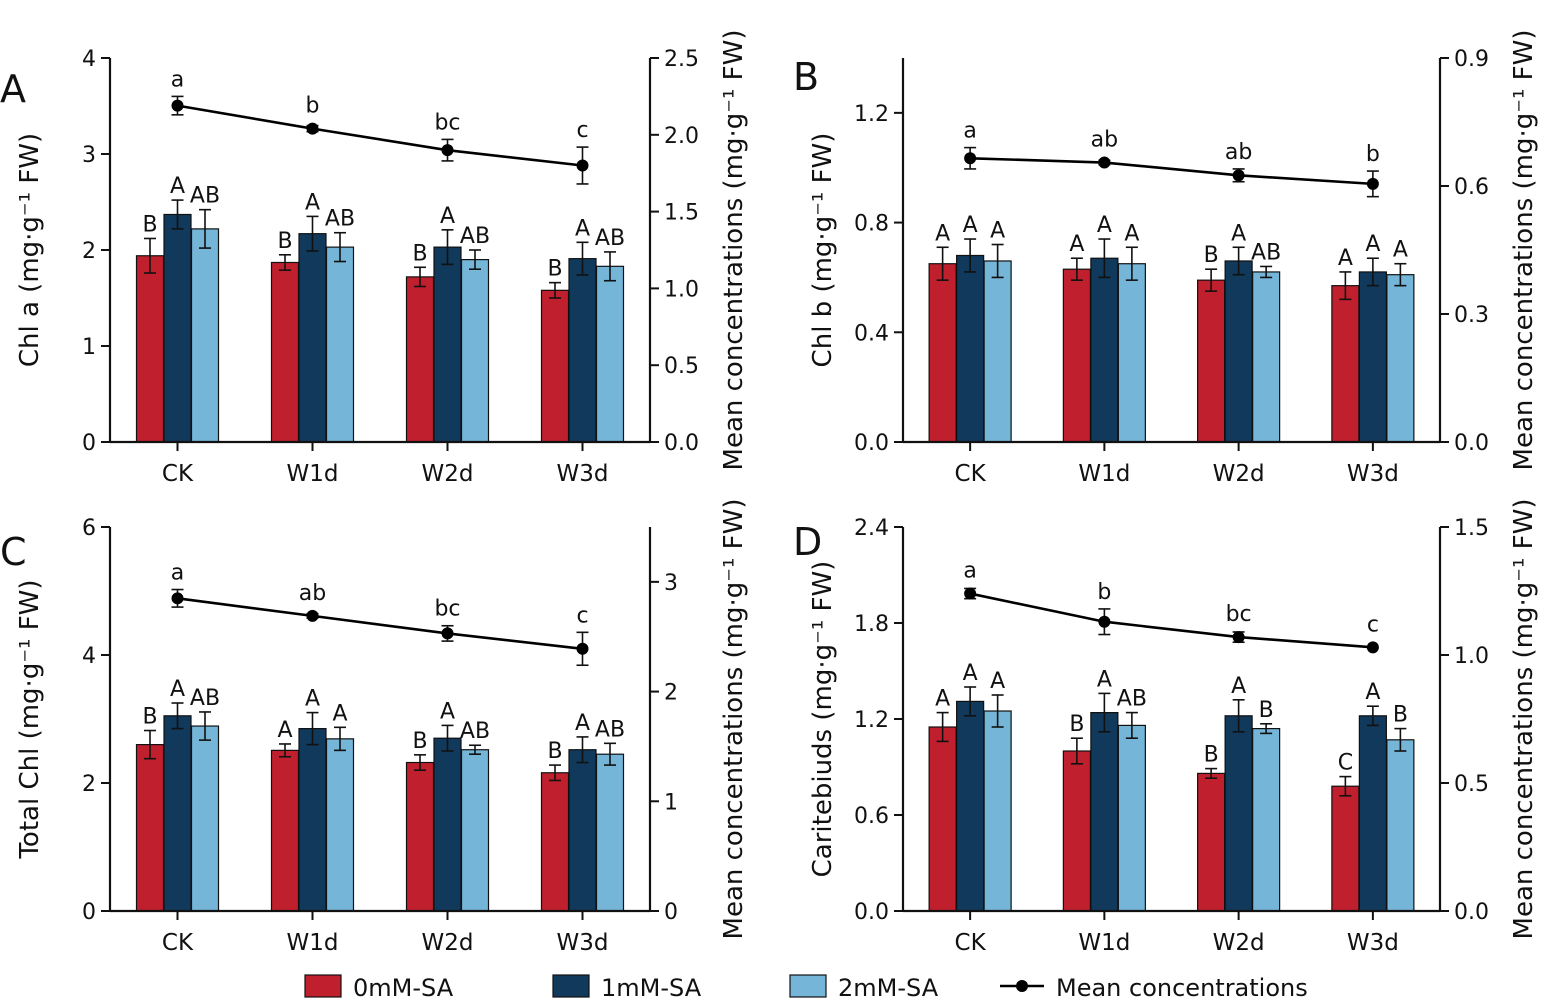  I want to click on y2-tick-label: 0.5, so click(1471, 784).